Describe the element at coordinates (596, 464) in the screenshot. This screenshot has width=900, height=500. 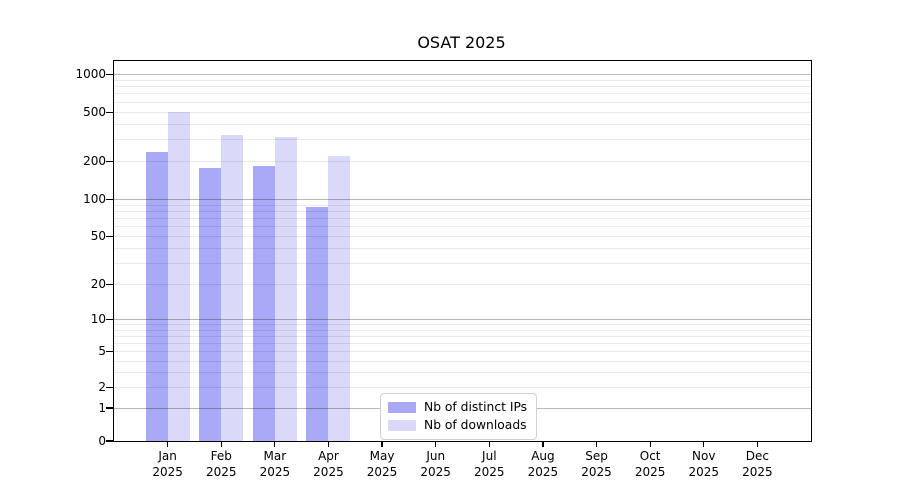
I see `x-tick-label-sep: Sep 2025` at that location.